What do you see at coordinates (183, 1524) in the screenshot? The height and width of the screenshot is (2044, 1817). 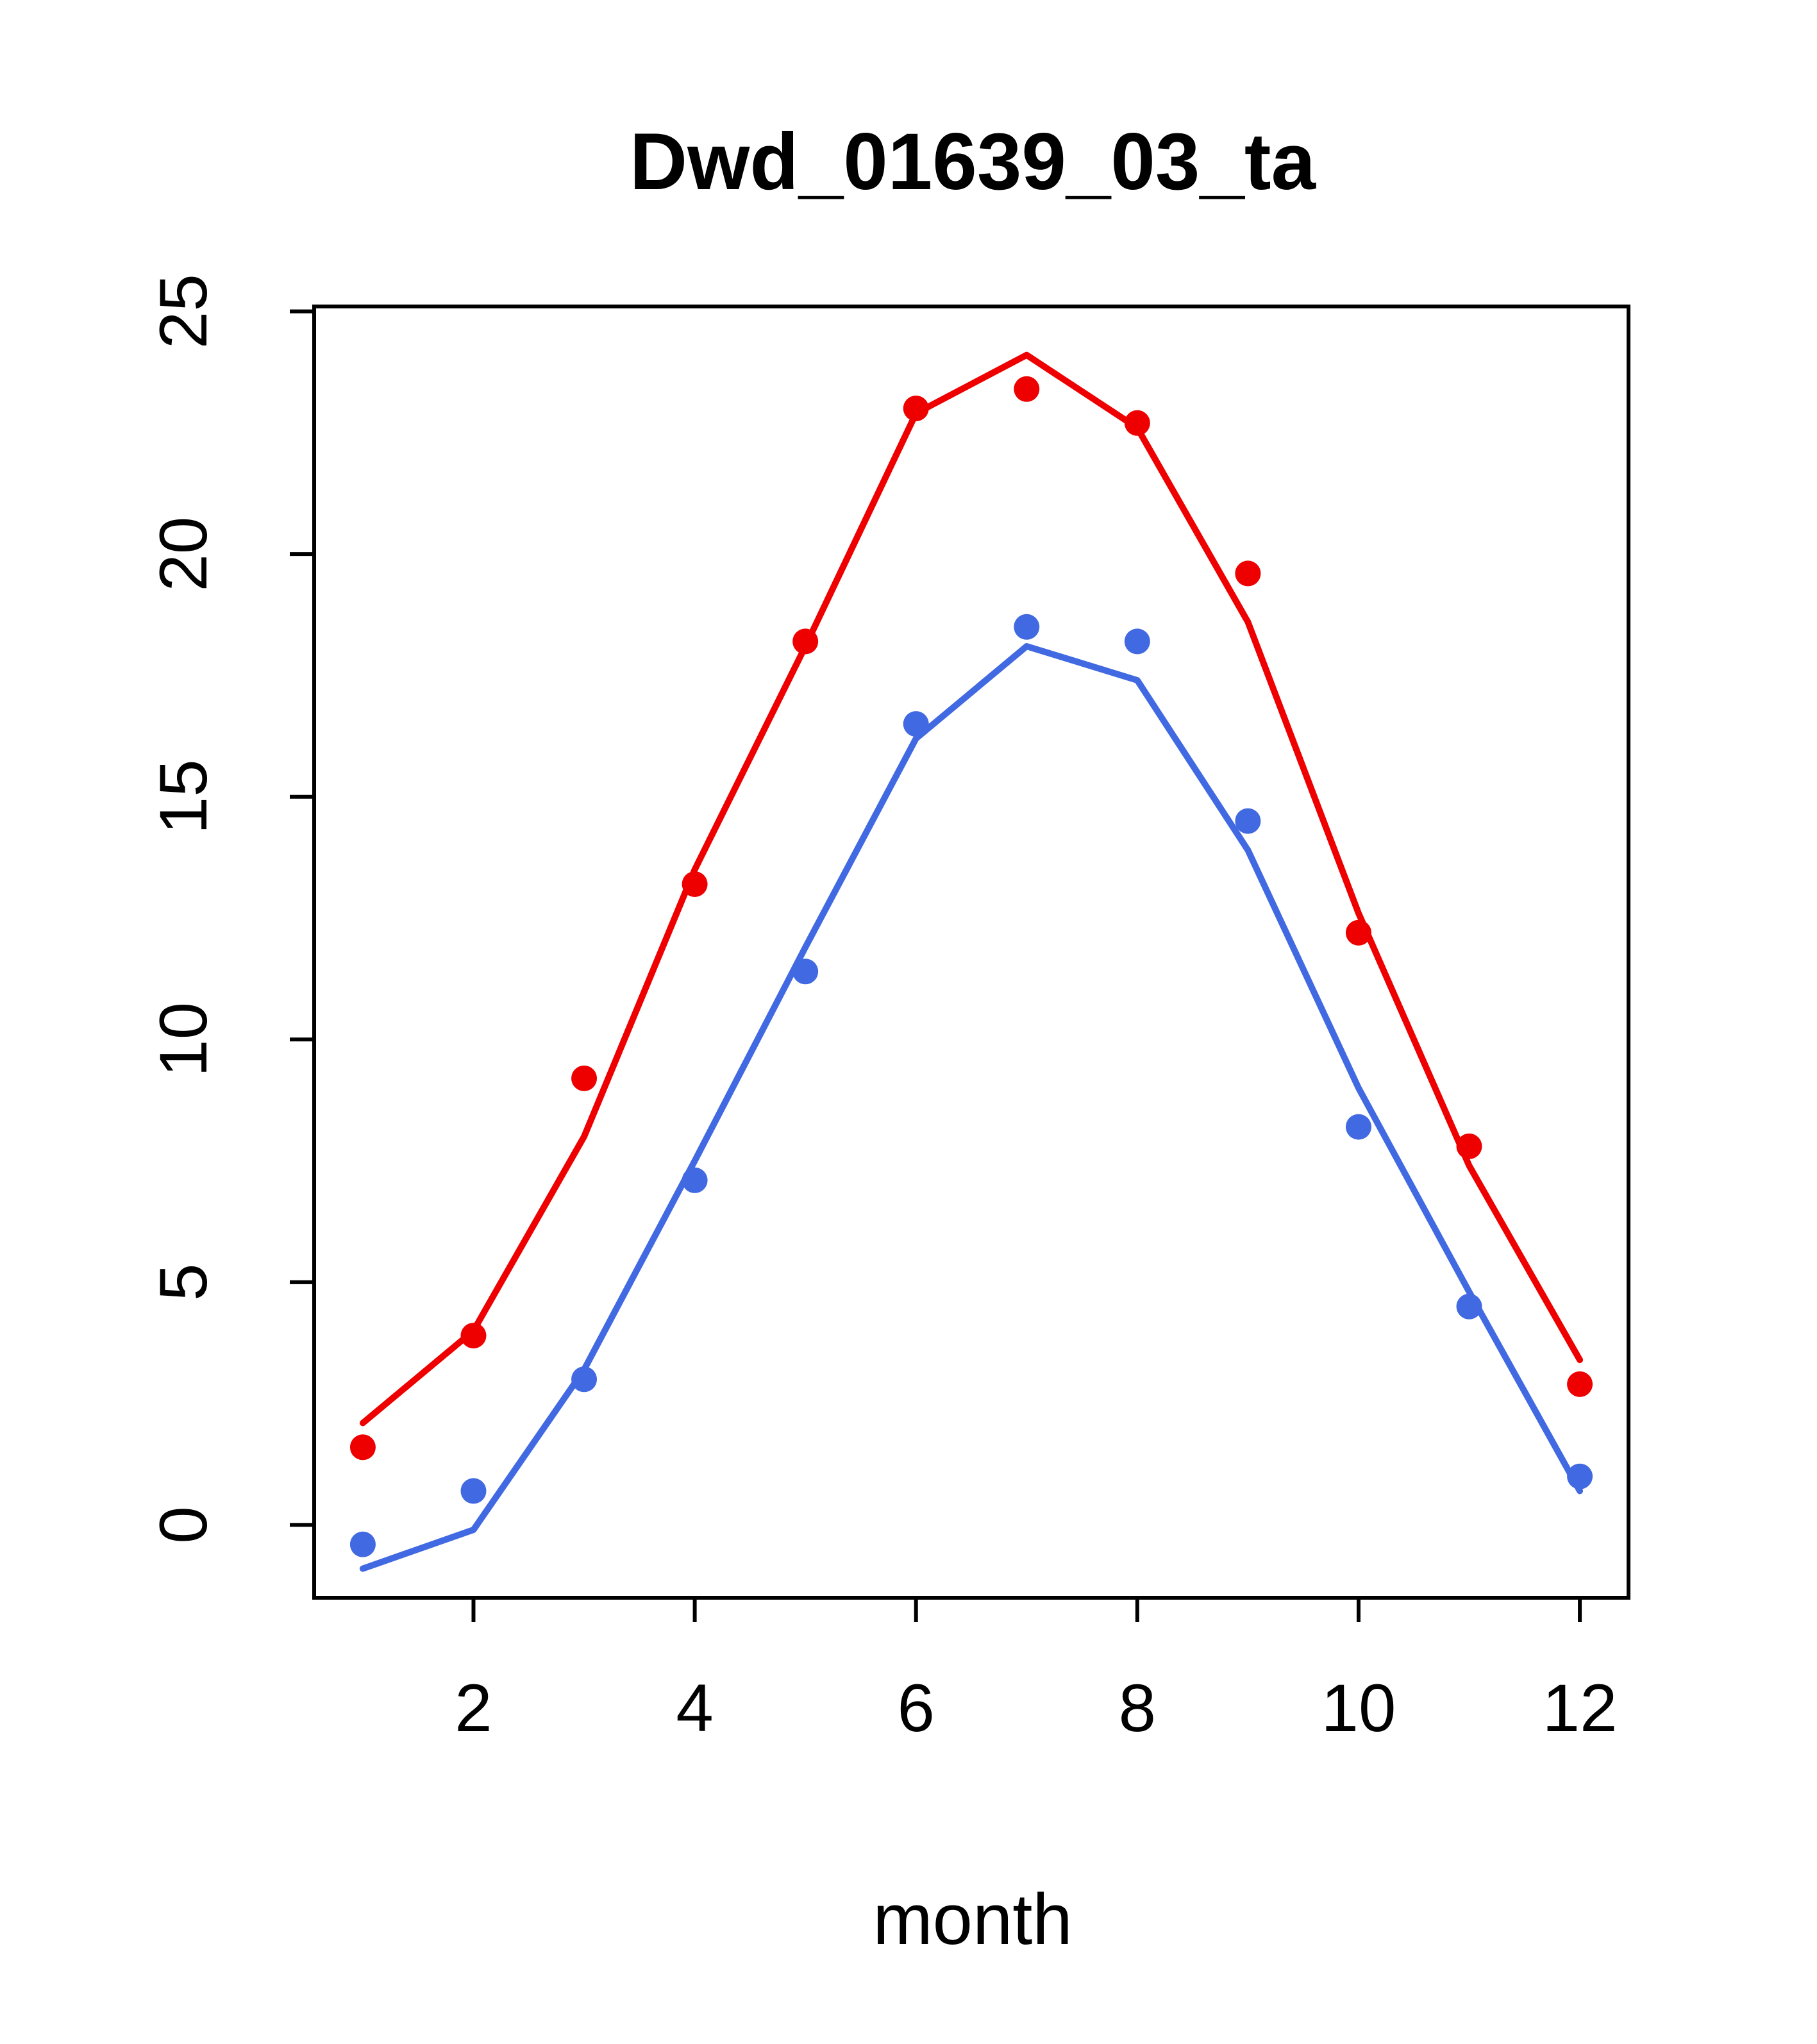 I see `y-tick-label: 0` at bounding box center [183, 1524].